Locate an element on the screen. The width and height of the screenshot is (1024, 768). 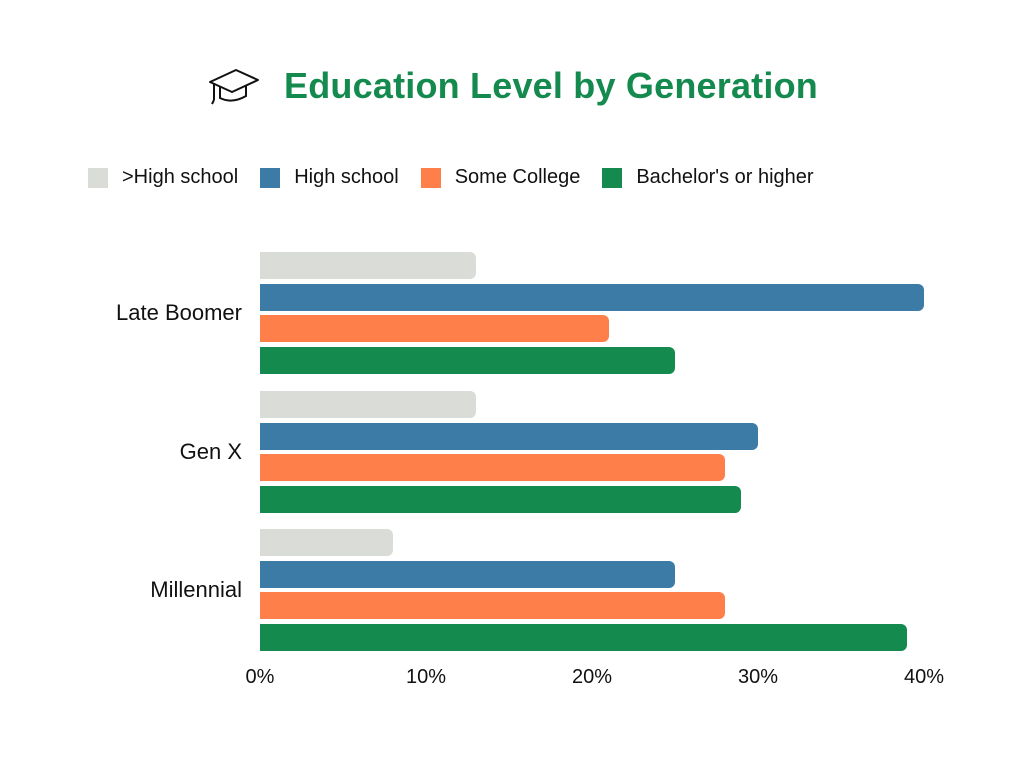
x-tick-20: 20% is located at coordinates (592, 677).